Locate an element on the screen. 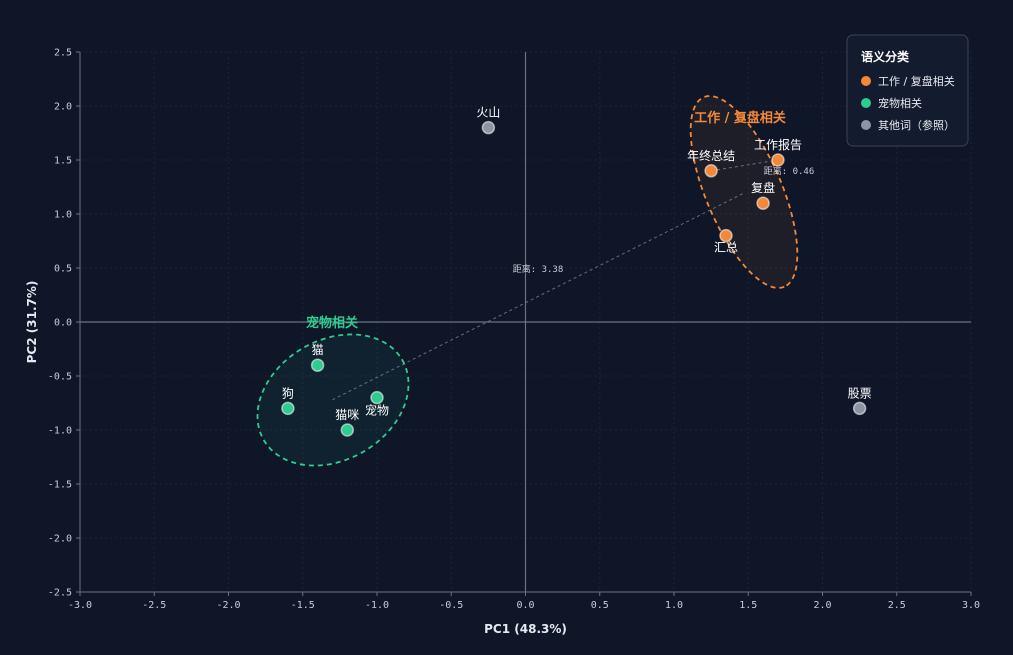 The width and height of the screenshot is (1013, 655). distance-label: 距离: 0.46 is located at coordinates (789, 171).